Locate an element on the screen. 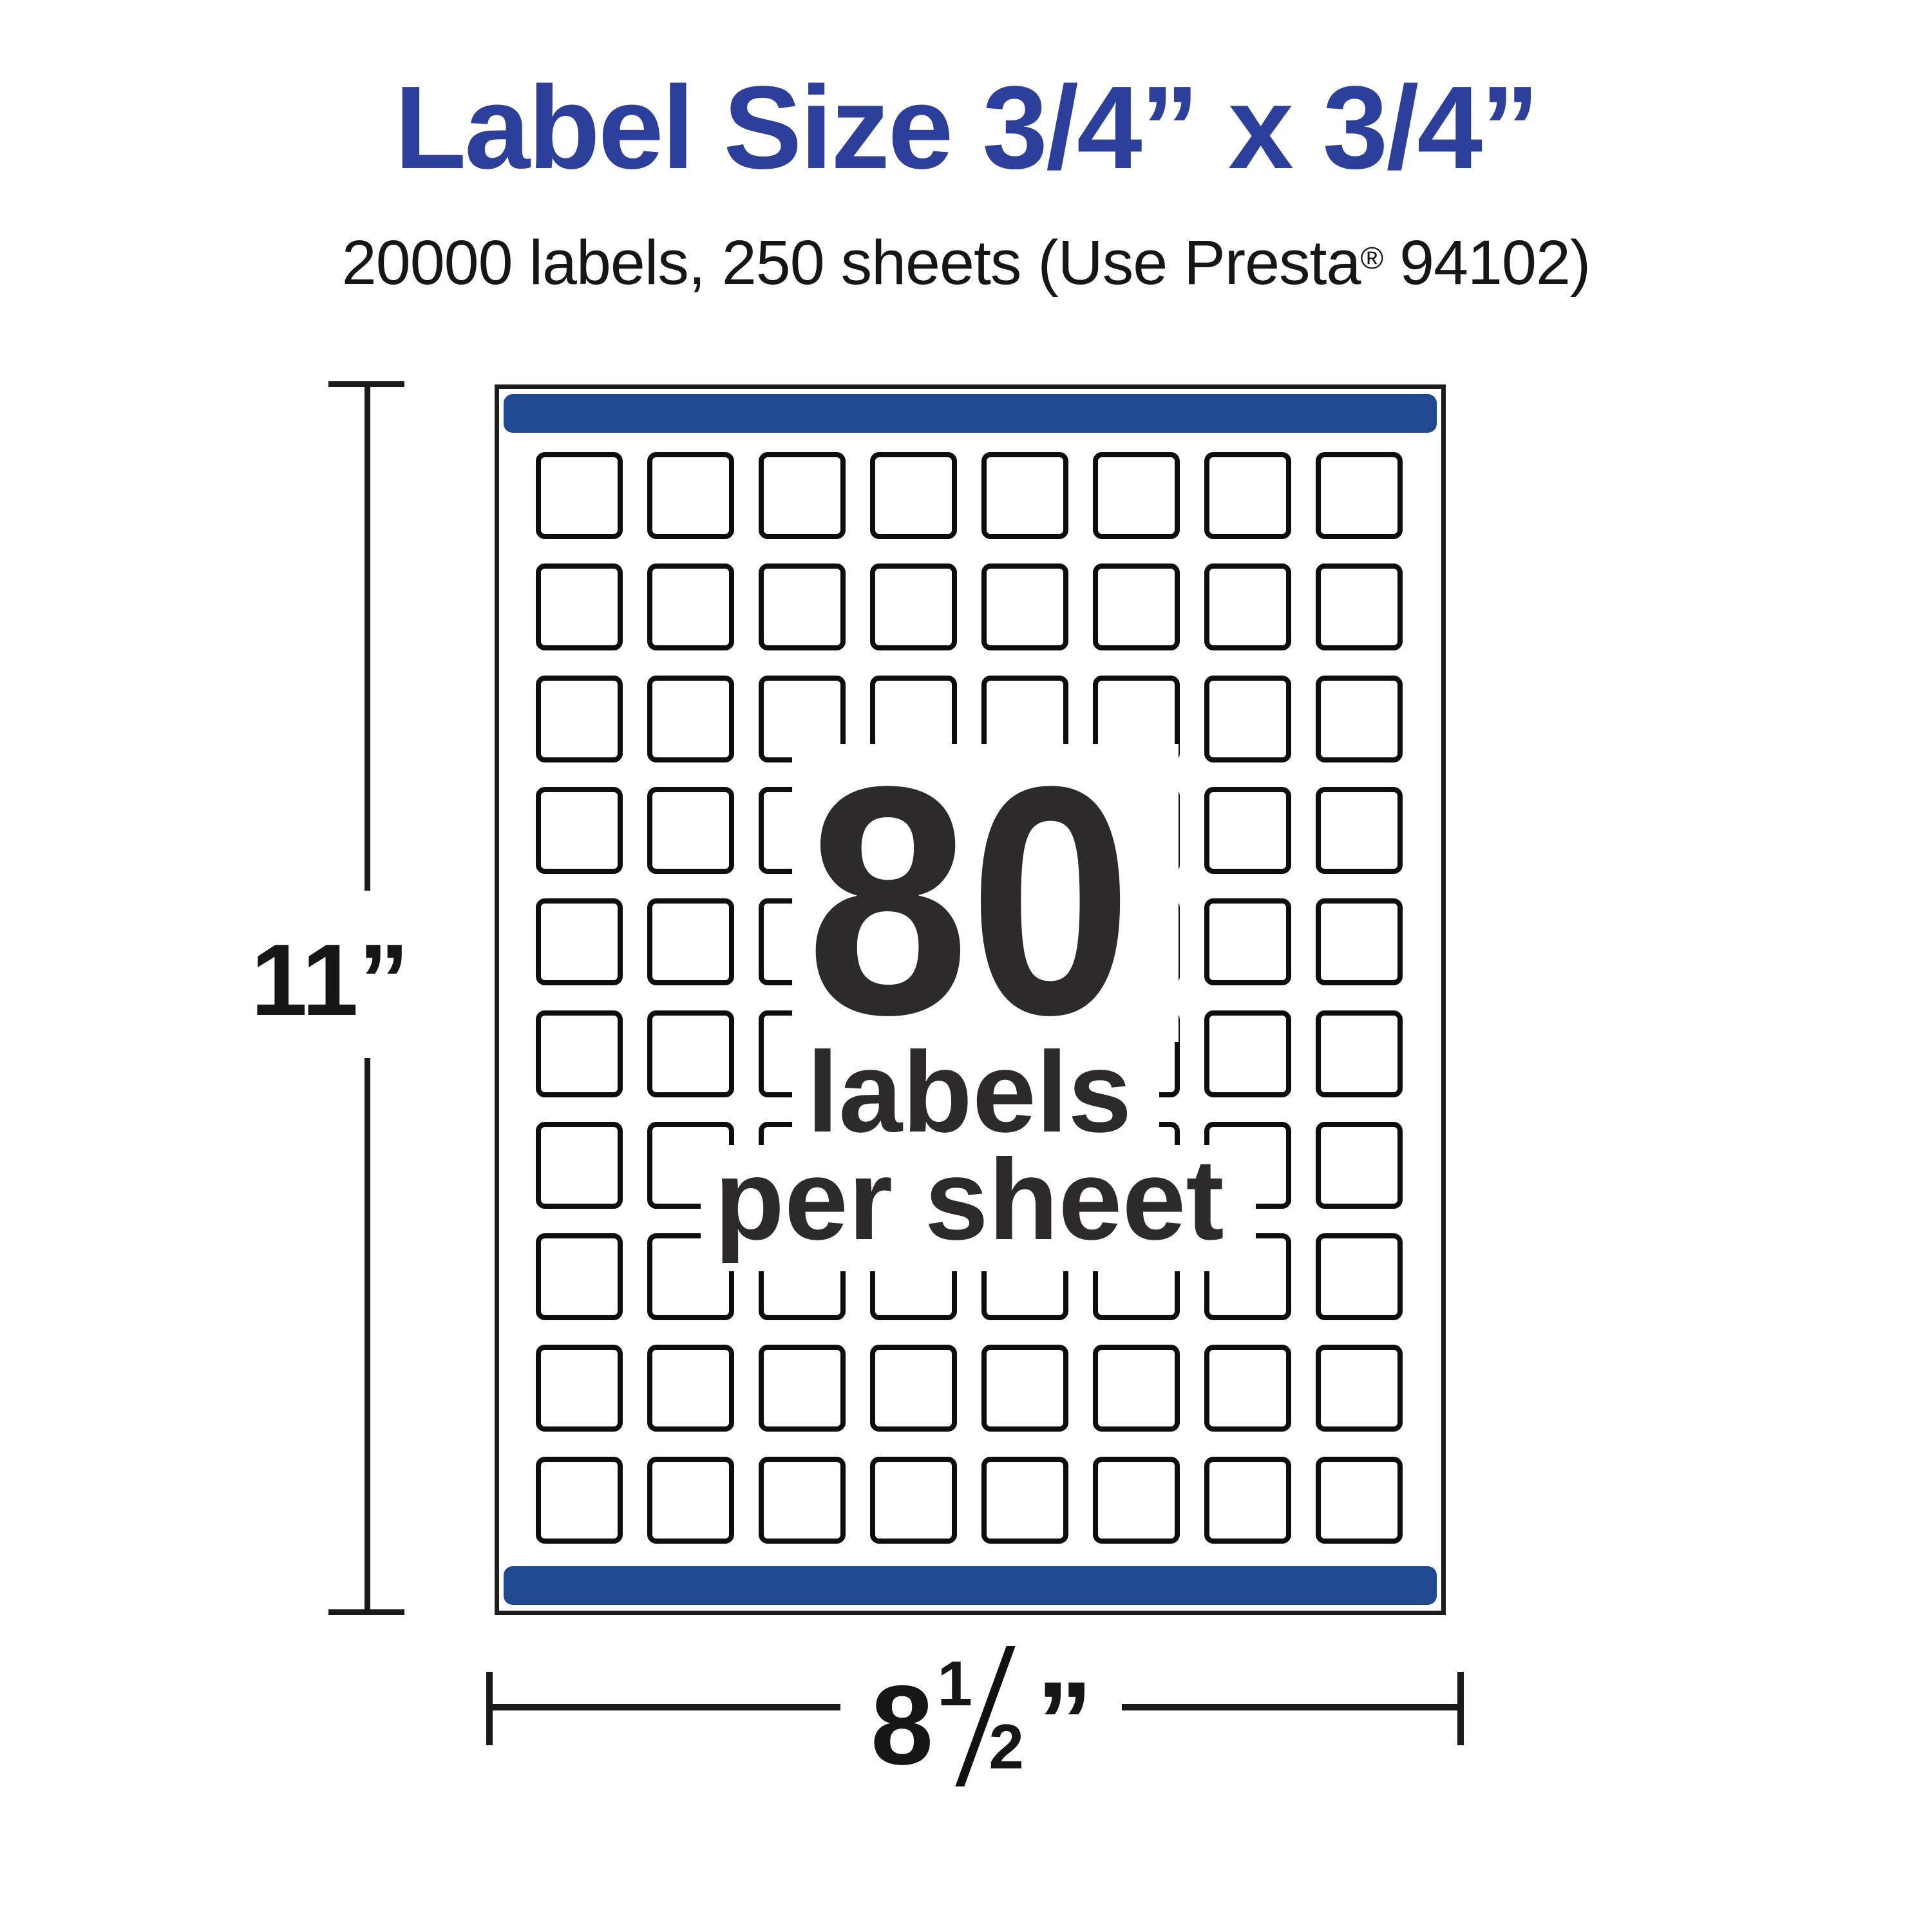 Image resolution: width=1932 pixels, height=1932 pixels. labels-word: labels is located at coordinates (969, 1092).